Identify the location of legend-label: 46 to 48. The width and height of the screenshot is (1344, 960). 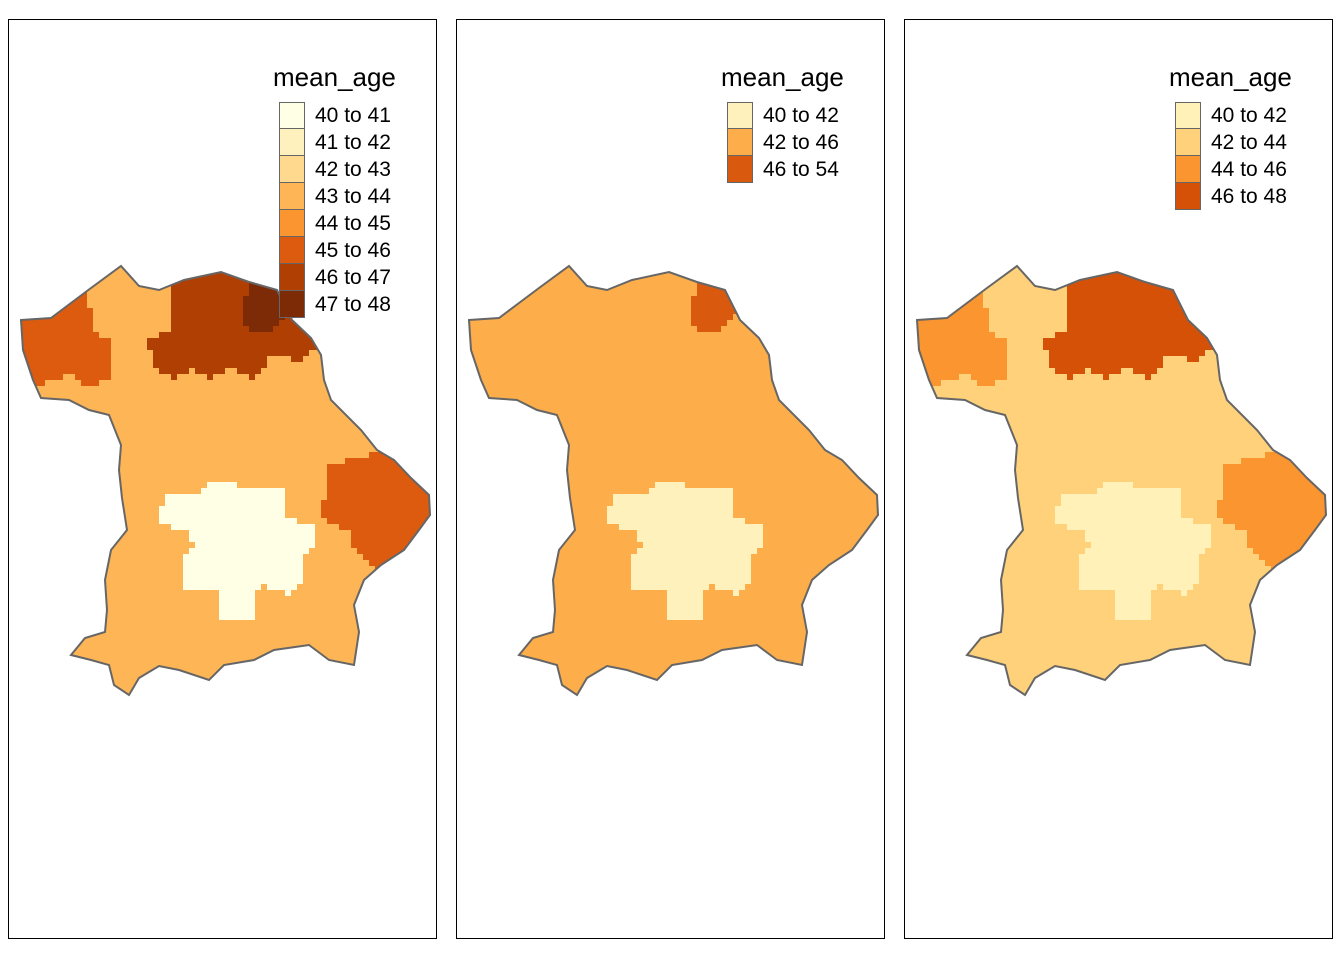
(1249, 196).